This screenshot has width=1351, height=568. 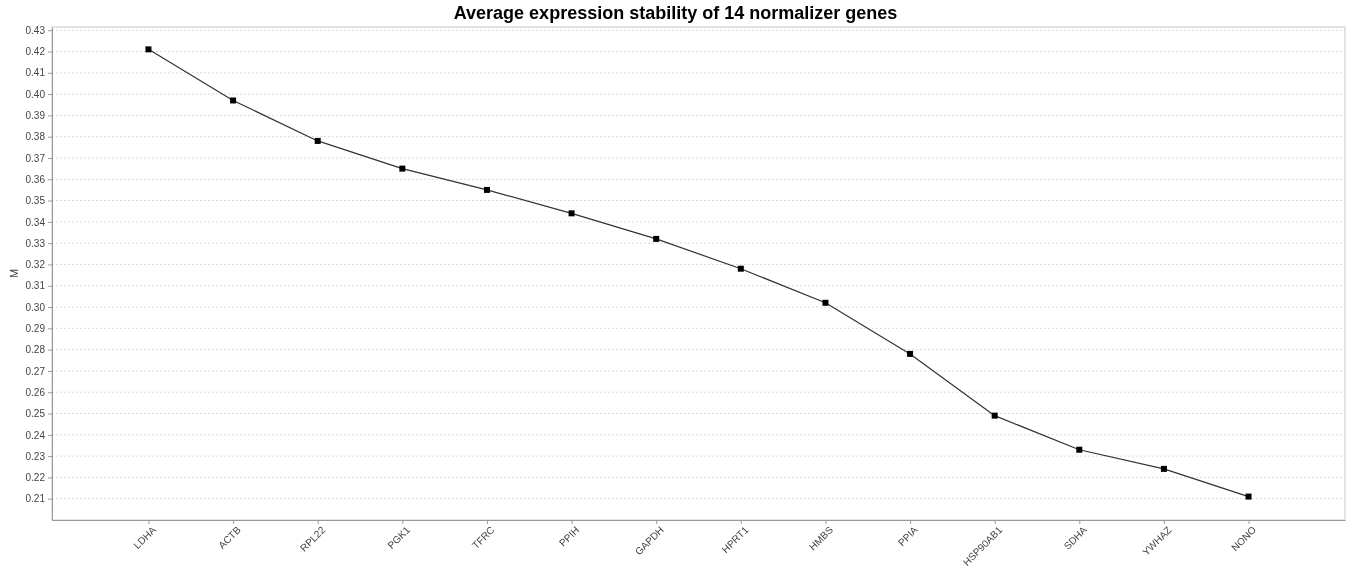 What do you see at coordinates (35, 201) in the screenshot?
I see `y-tick-label: 0.35` at bounding box center [35, 201].